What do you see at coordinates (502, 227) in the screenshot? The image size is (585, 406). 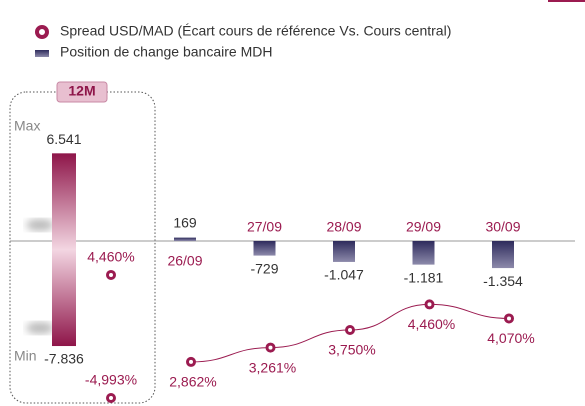 I see `x-tick-label: 30/09` at bounding box center [502, 227].